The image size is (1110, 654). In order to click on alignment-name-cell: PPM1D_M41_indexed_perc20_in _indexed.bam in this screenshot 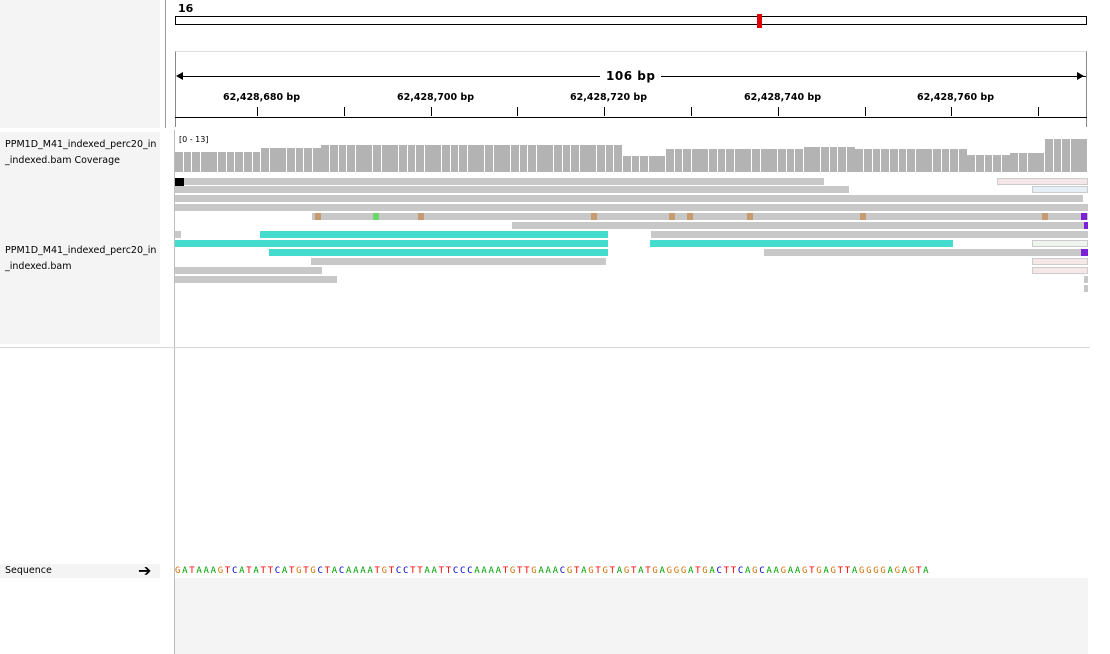, I will do `click(80, 260)`.